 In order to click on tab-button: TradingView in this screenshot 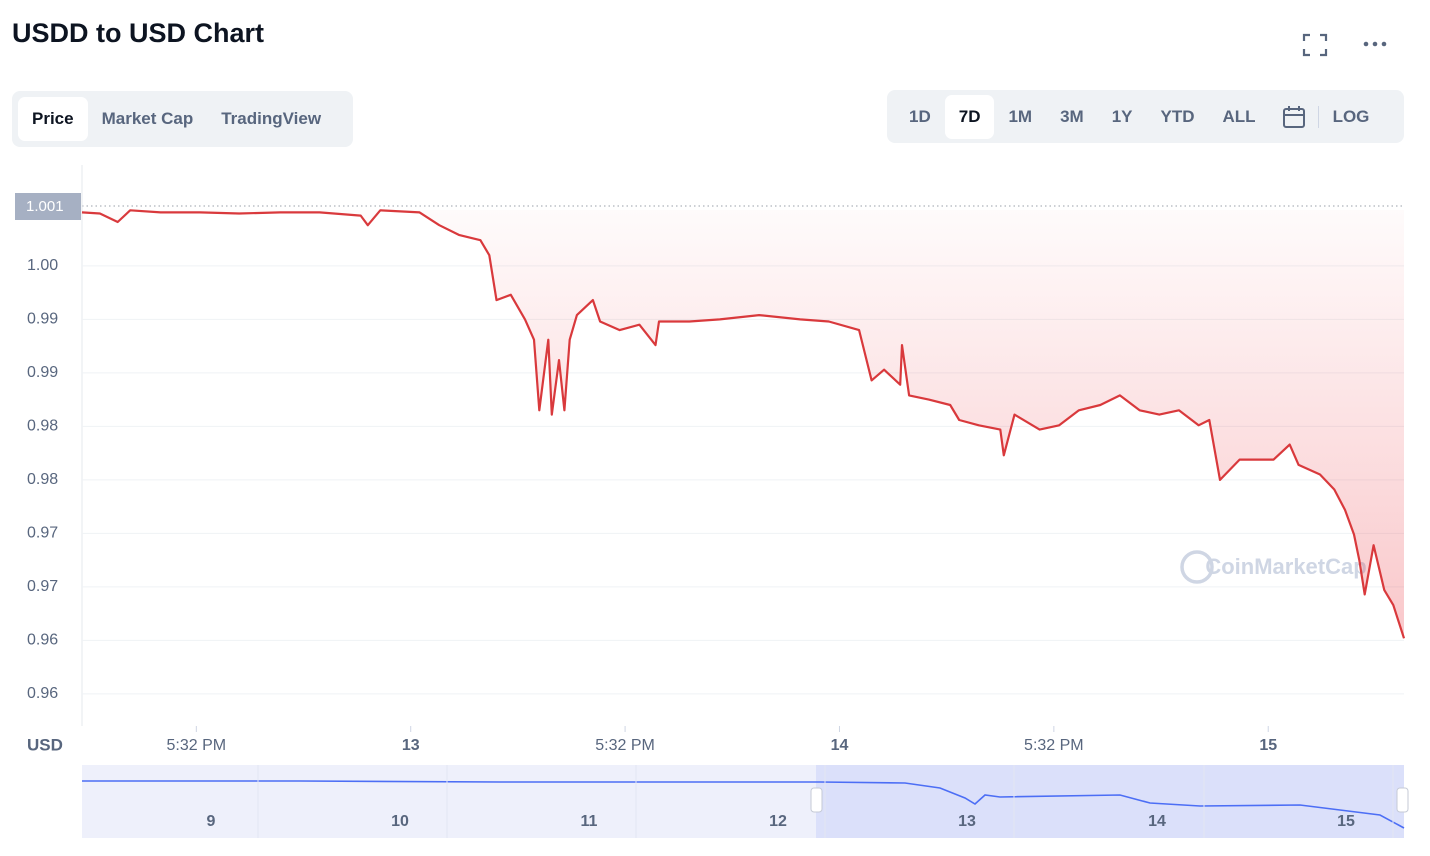, I will do `click(271, 118)`.